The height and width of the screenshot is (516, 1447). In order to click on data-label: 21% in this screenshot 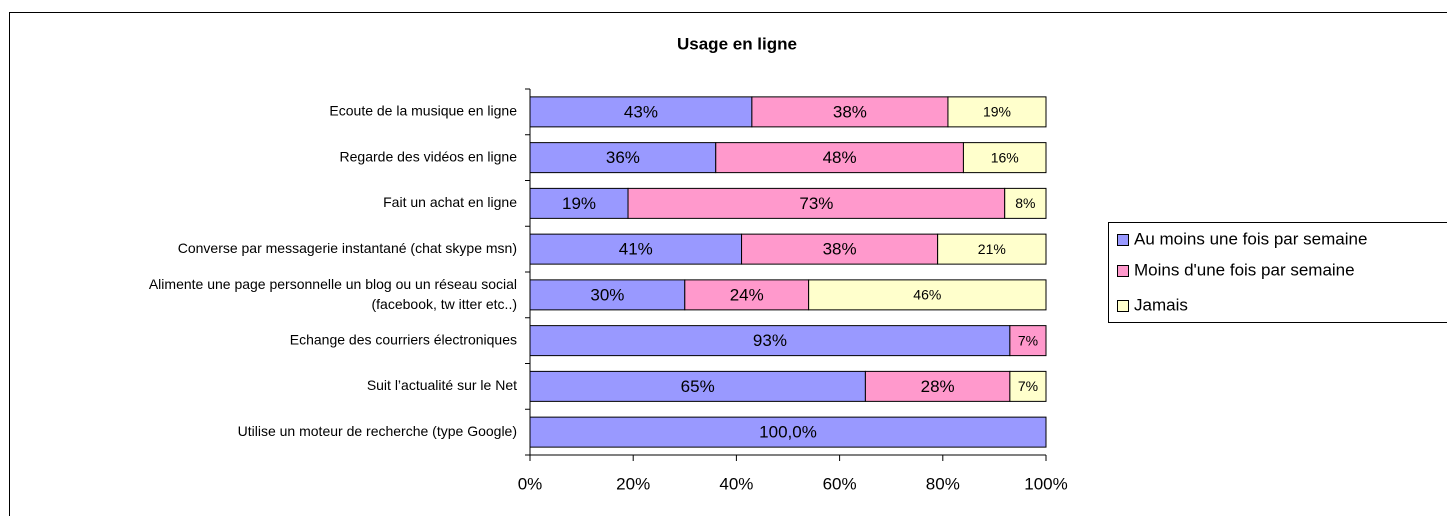, I will do `click(992, 249)`.